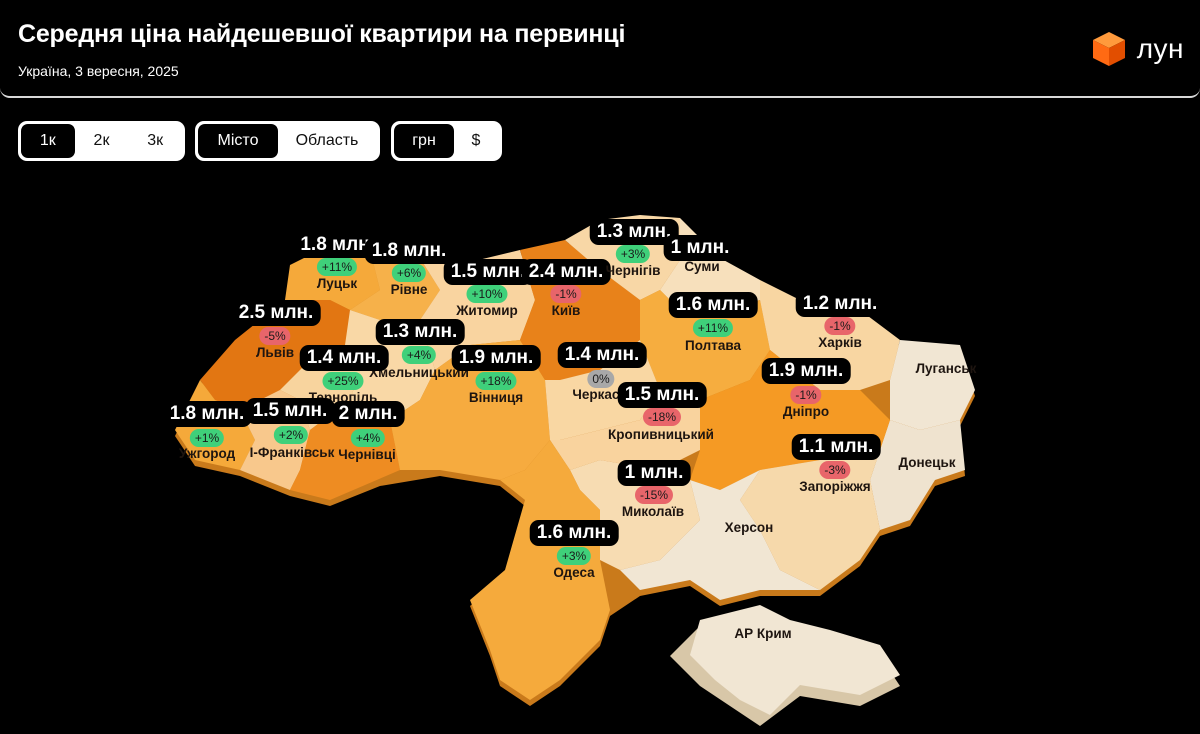 The height and width of the screenshot is (734, 1200). What do you see at coordinates (292, 452) in the screenshot?
I see `city-label-ivano-frankivsk: І-Франківськ` at bounding box center [292, 452].